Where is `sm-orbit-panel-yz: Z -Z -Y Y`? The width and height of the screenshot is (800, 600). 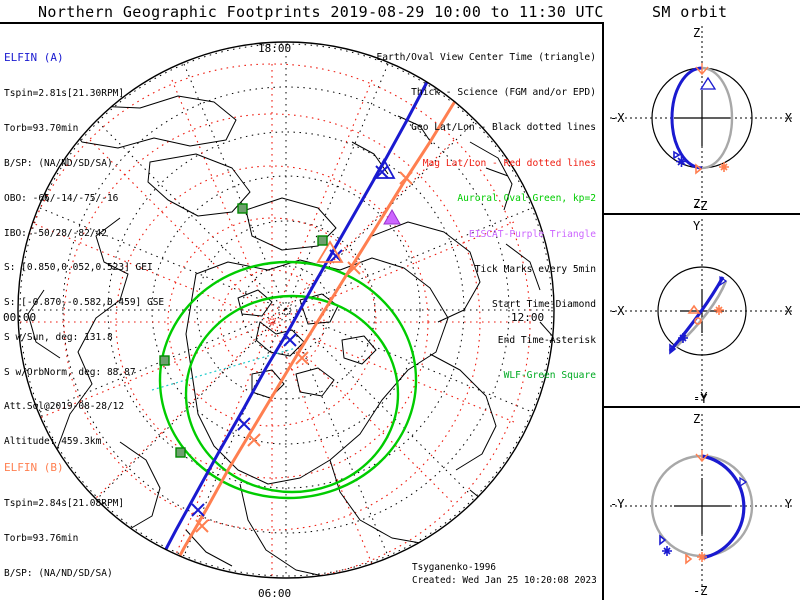 sm-orbit-panel-yz: Z -Z -Y Y is located at coordinates (702, 504).